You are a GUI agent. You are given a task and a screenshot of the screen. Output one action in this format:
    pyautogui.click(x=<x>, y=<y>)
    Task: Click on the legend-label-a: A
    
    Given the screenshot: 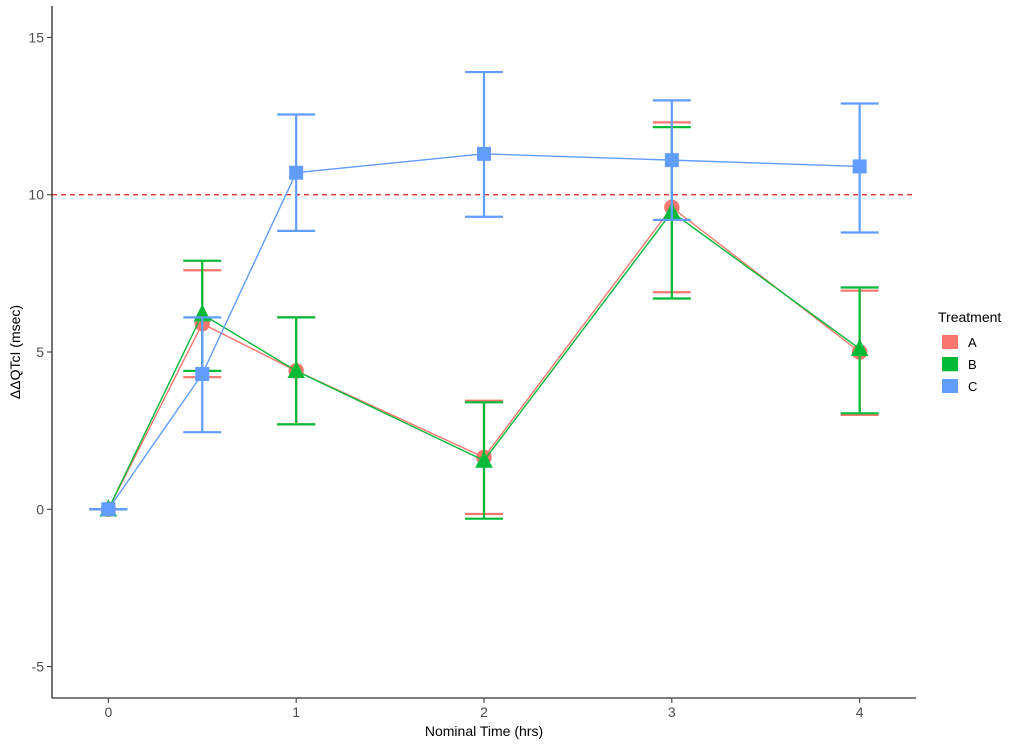 What is the action you would take?
    pyautogui.click(x=972, y=342)
    